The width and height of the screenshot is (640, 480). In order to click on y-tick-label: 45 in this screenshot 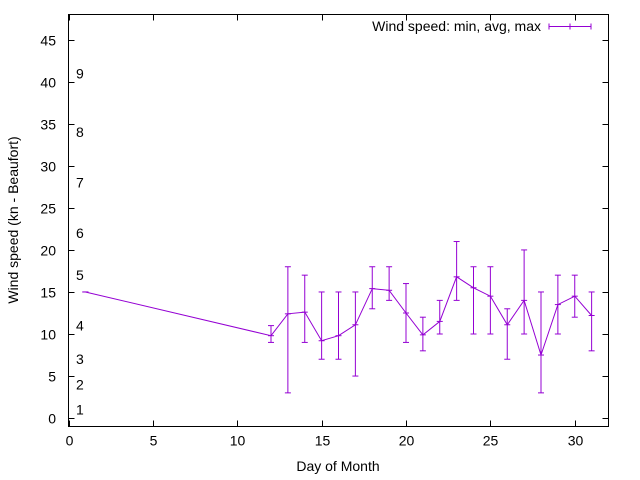, I will do `click(48, 41)`.